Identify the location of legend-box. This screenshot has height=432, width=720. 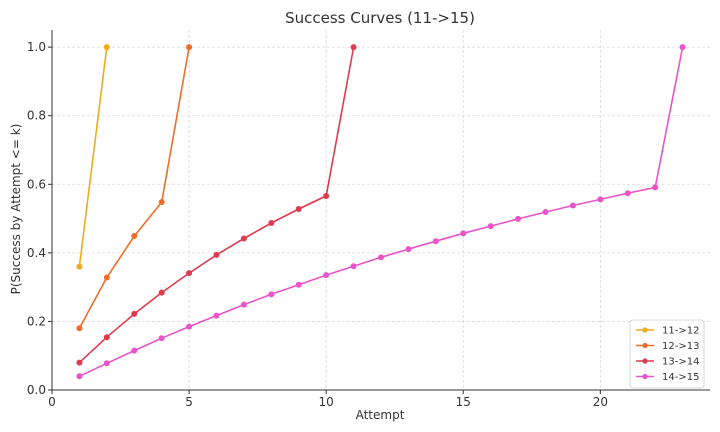
(667, 354).